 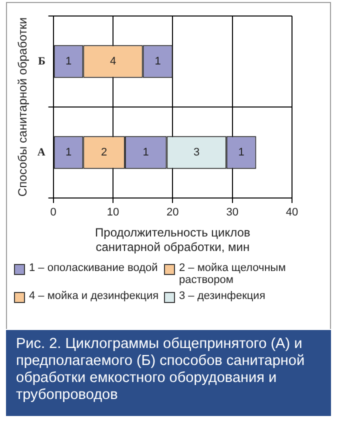 I want to click on y-axis-title: Способы санитарной обработки, so click(x=23, y=107).